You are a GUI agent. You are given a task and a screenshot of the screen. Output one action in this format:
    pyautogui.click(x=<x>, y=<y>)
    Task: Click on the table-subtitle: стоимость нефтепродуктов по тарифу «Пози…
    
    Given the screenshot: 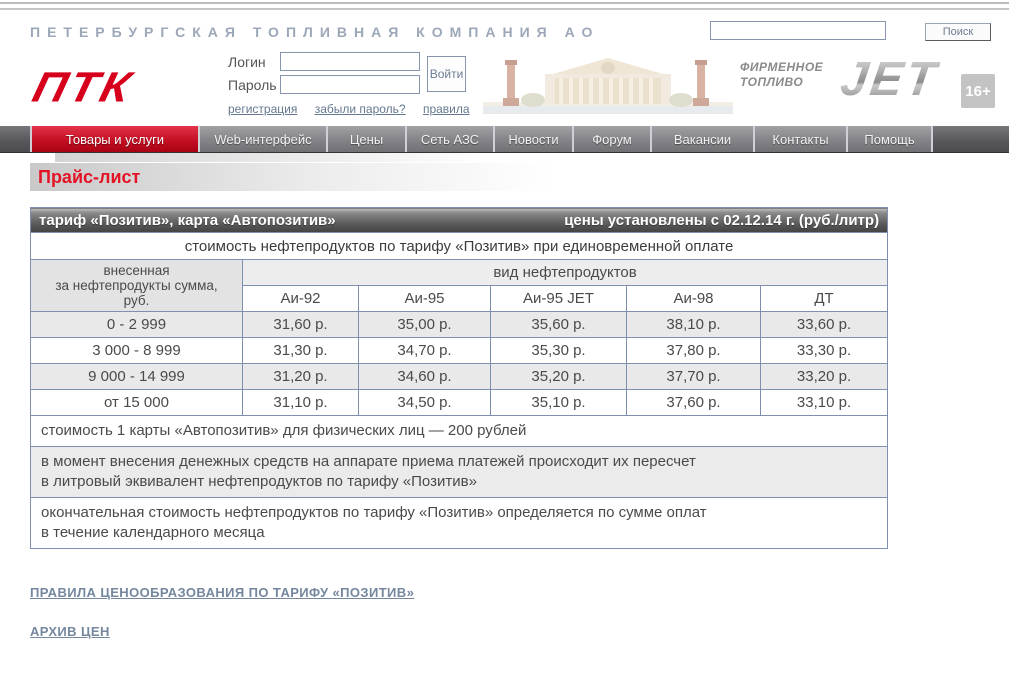 What is the action you would take?
    pyautogui.click(x=459, y=246)
    